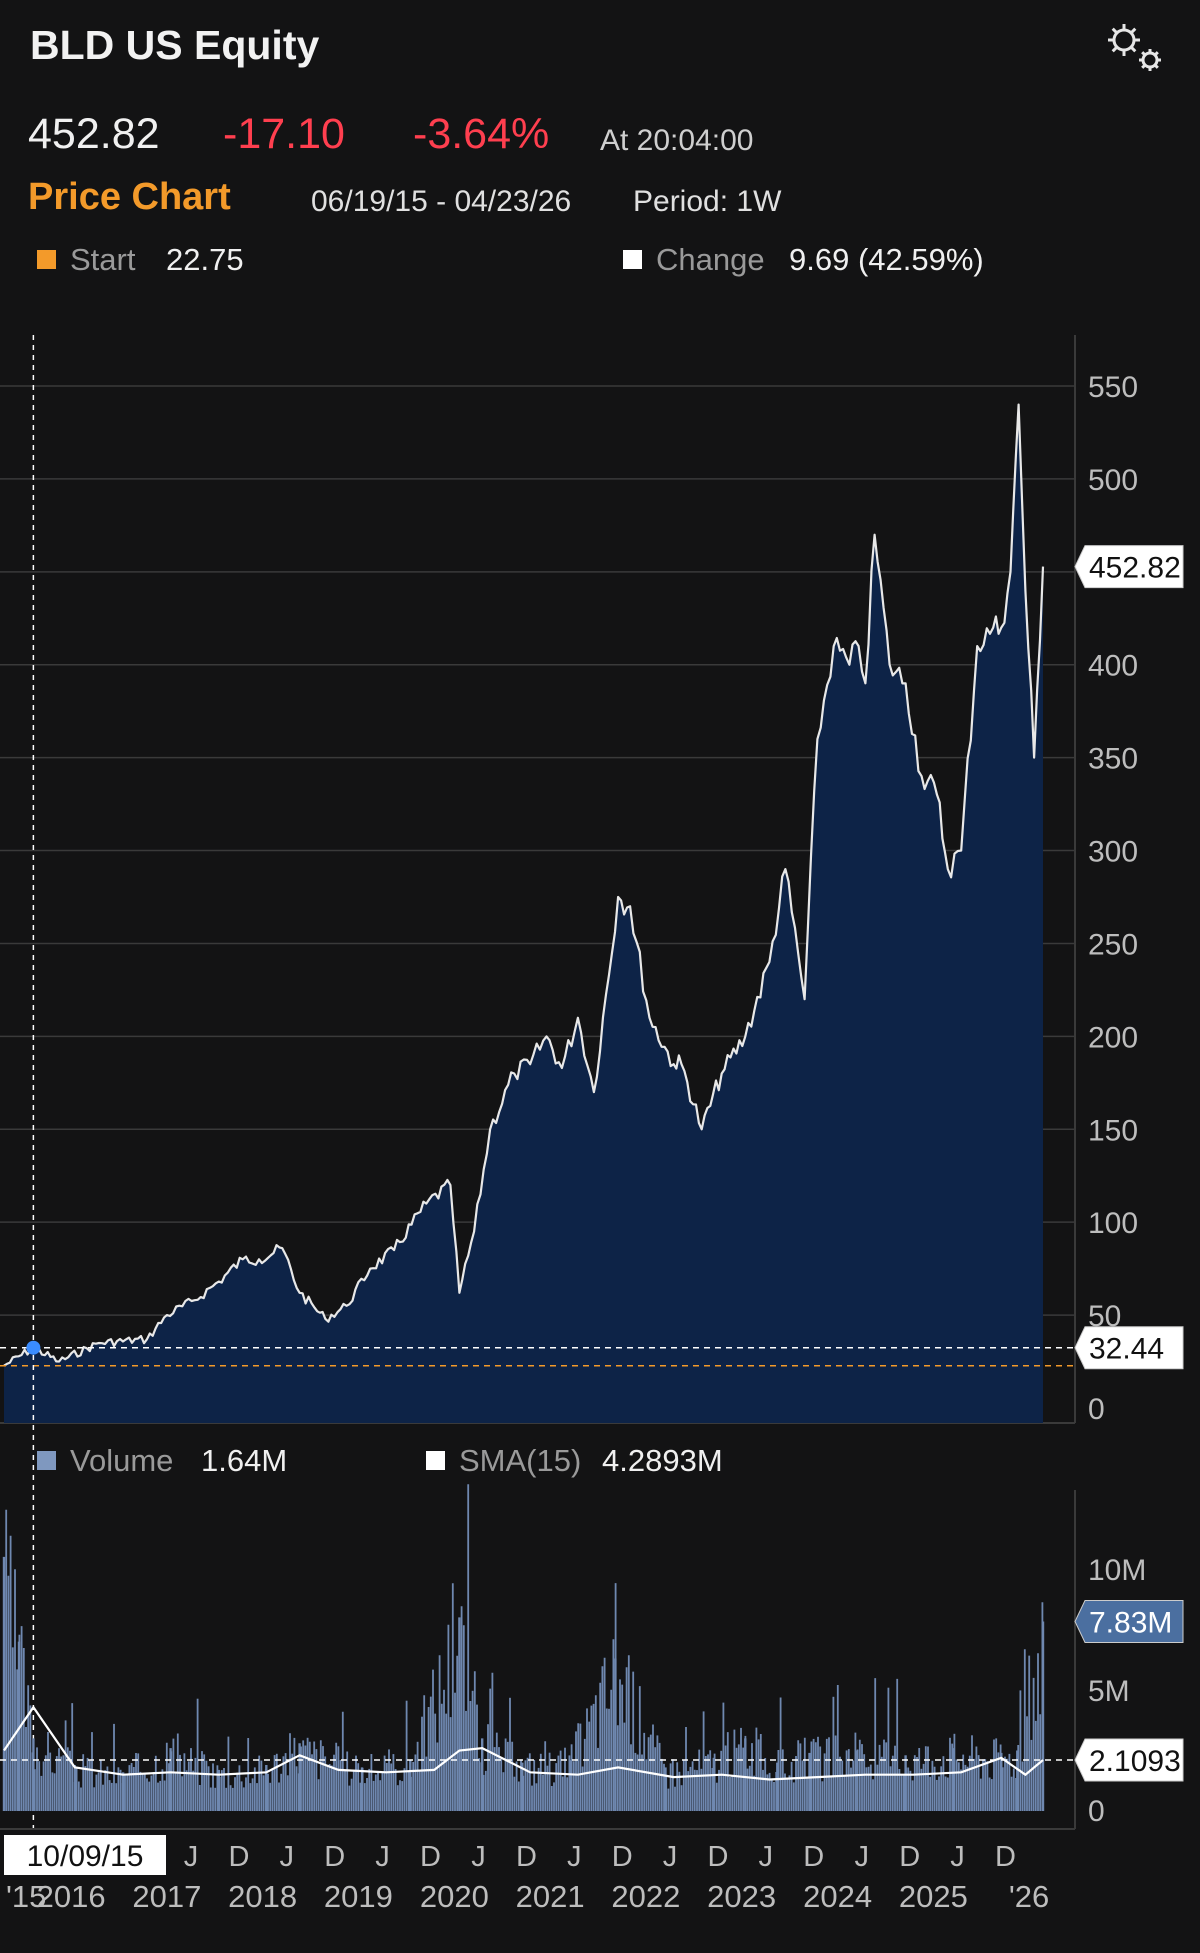  I want to click on percent-change: -3.64%, so click(481, 134).